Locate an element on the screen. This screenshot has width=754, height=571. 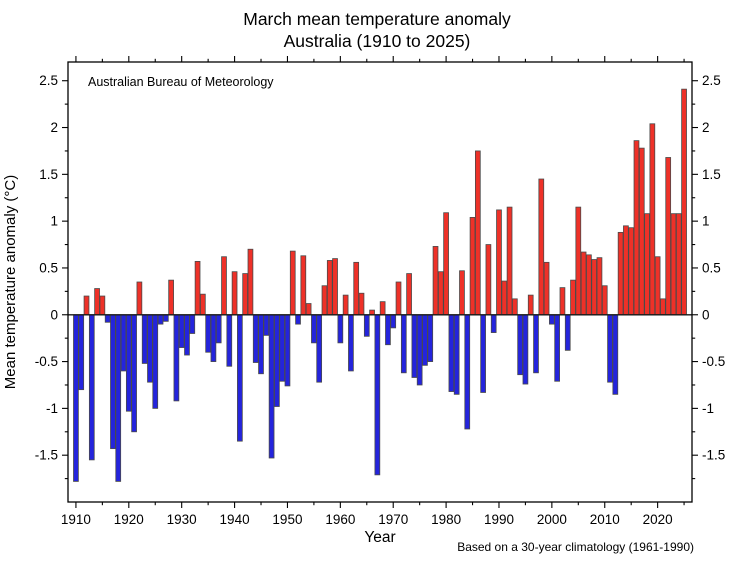
x-tick-label: 2020 is located at coordinates (658, 519).